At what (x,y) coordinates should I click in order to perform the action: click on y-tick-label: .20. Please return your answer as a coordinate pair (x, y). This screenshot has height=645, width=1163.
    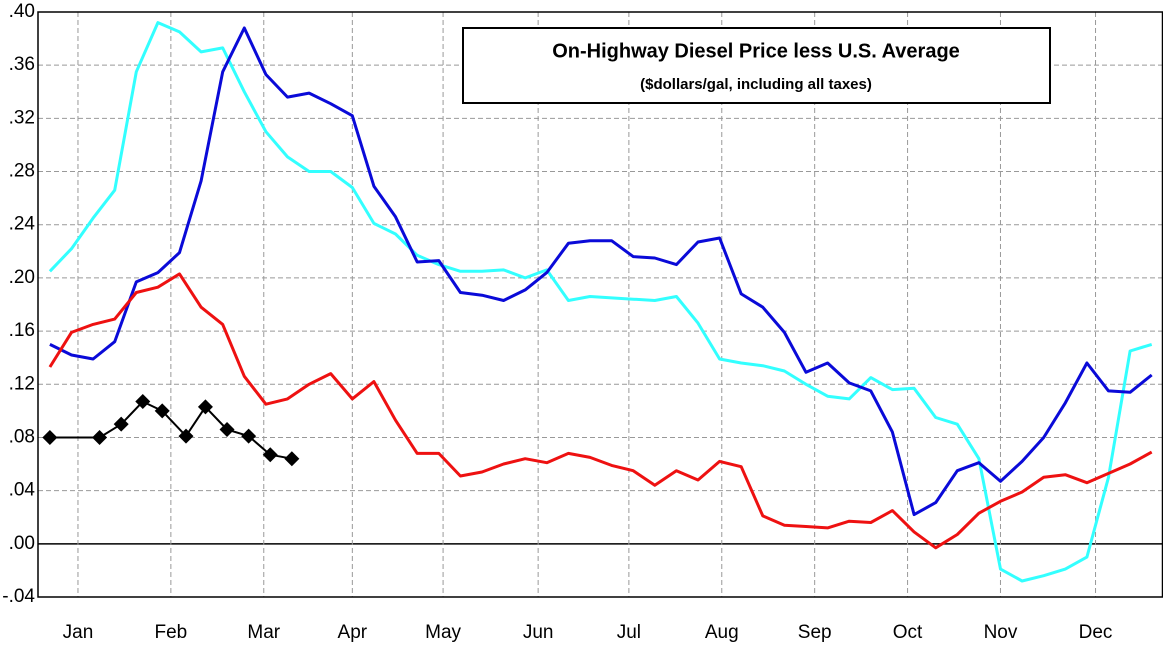
    Looking at the image, I should click on (22, 277).